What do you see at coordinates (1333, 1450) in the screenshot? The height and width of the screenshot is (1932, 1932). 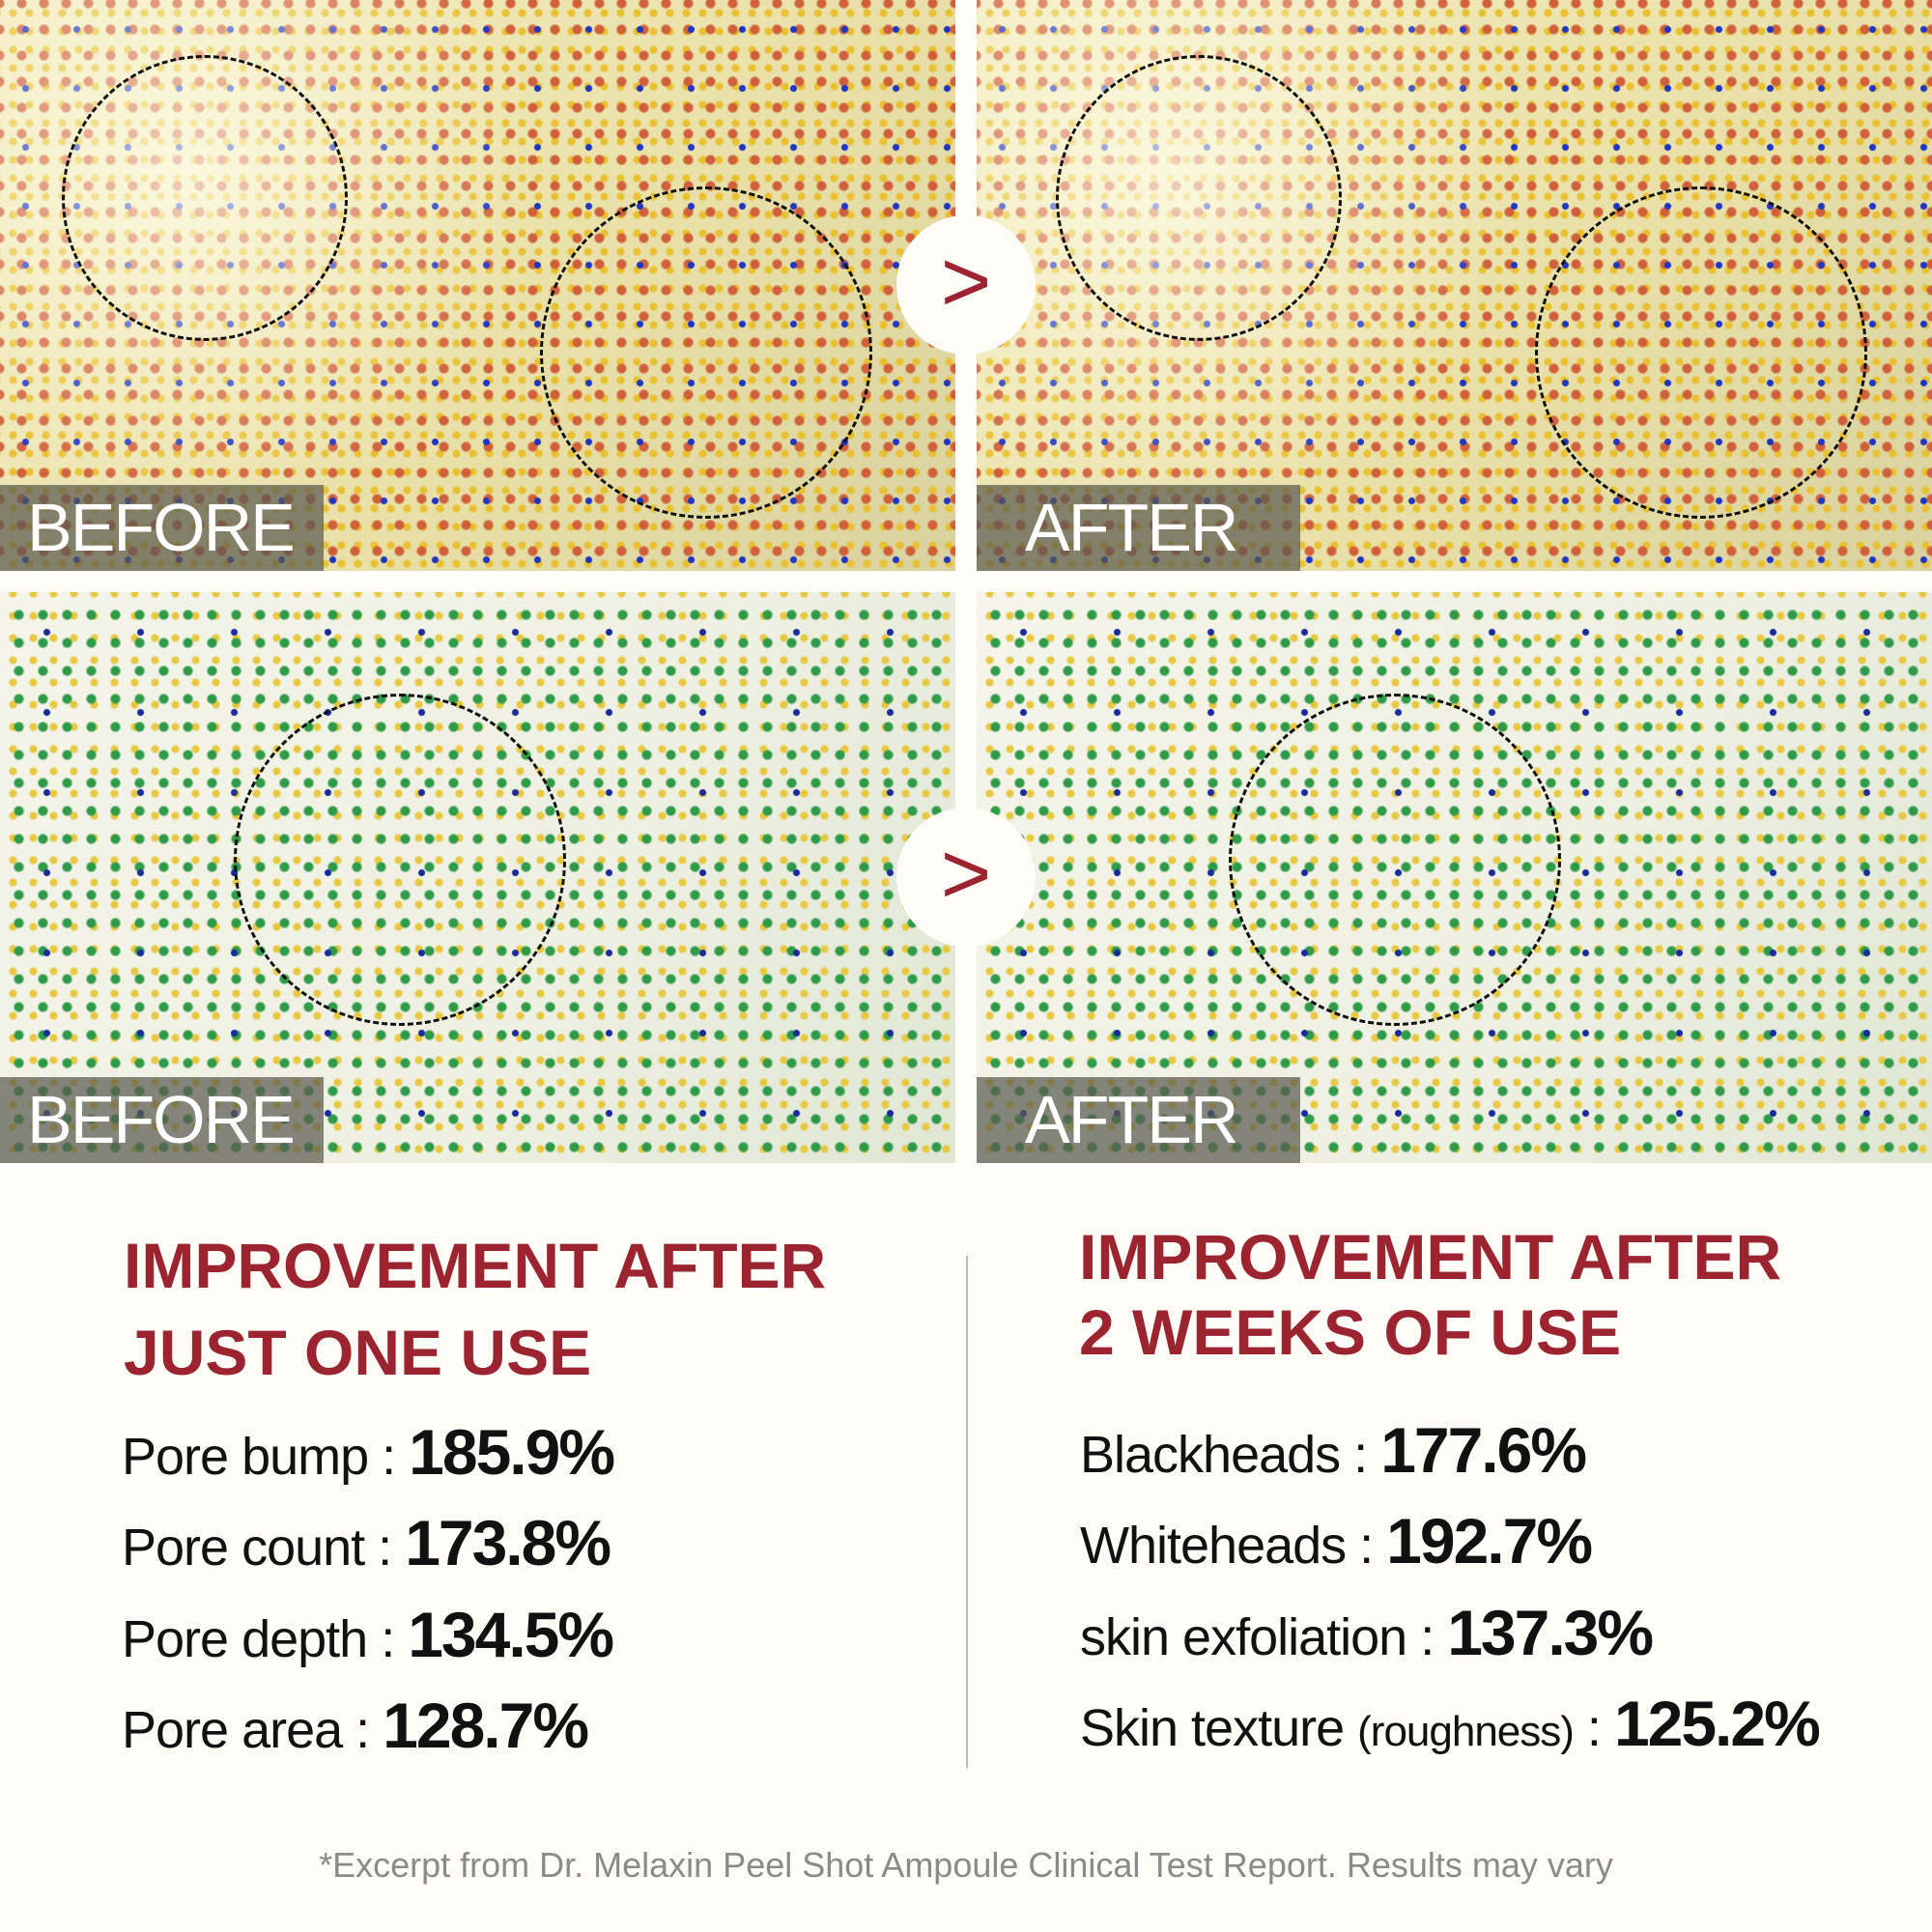 I see `stat-blackheads: Blackheads : 177.6%` at bounding box center [1333, 1450].